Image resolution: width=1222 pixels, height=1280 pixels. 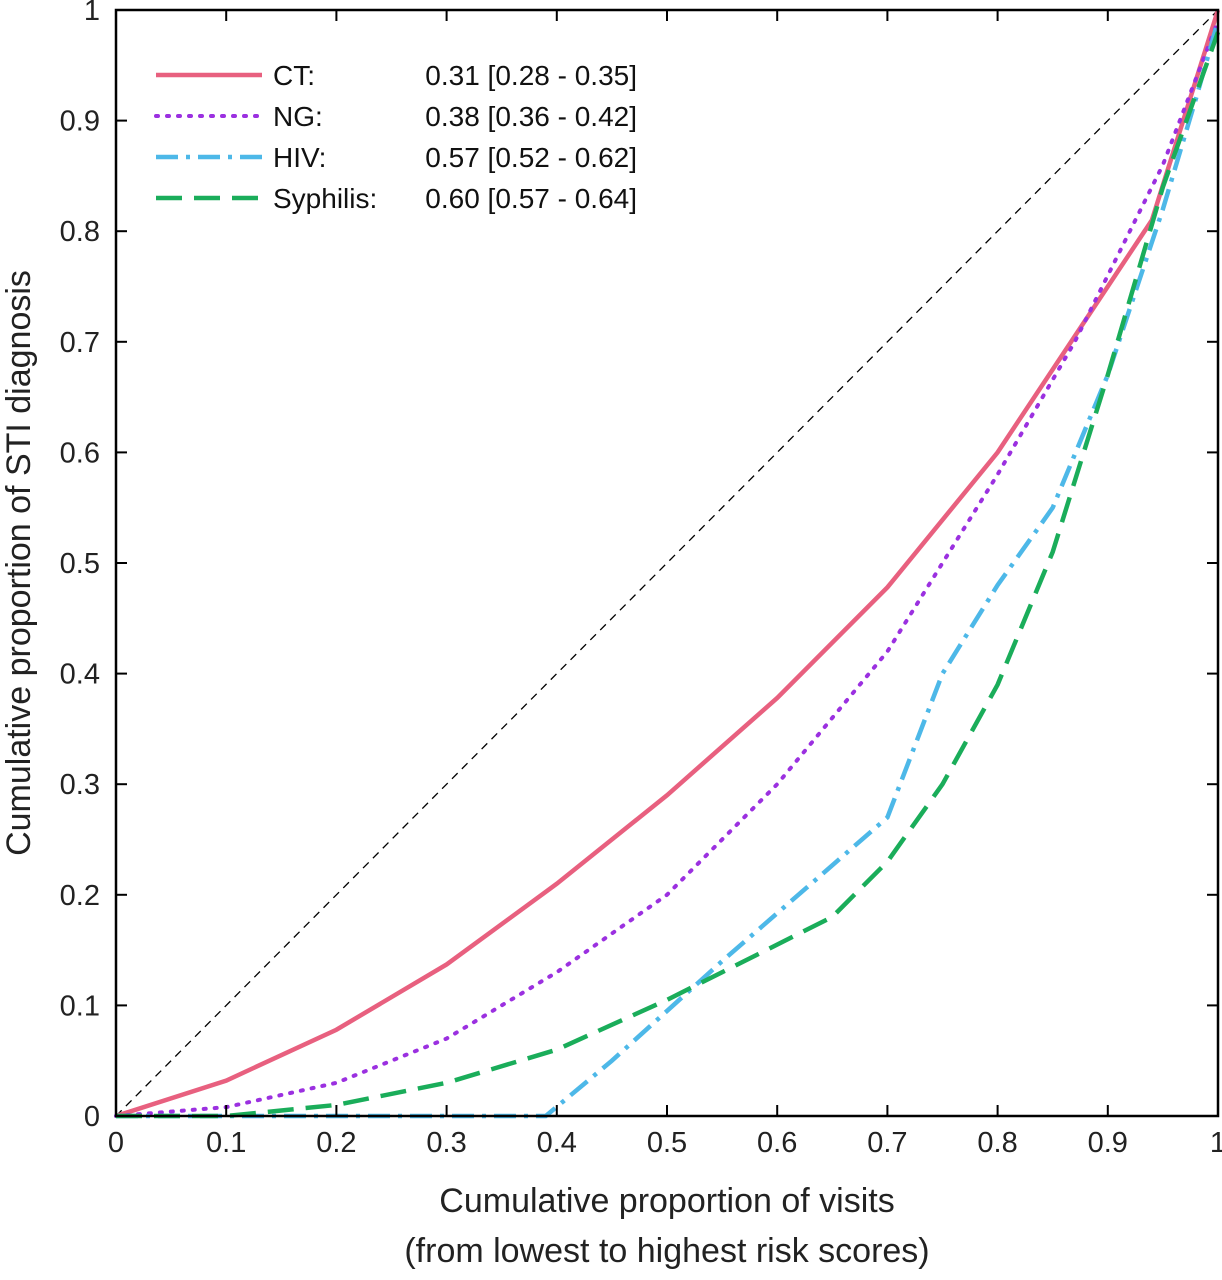 I want to click on y-tick-label: 0.1, so click(x=80, y=1006).